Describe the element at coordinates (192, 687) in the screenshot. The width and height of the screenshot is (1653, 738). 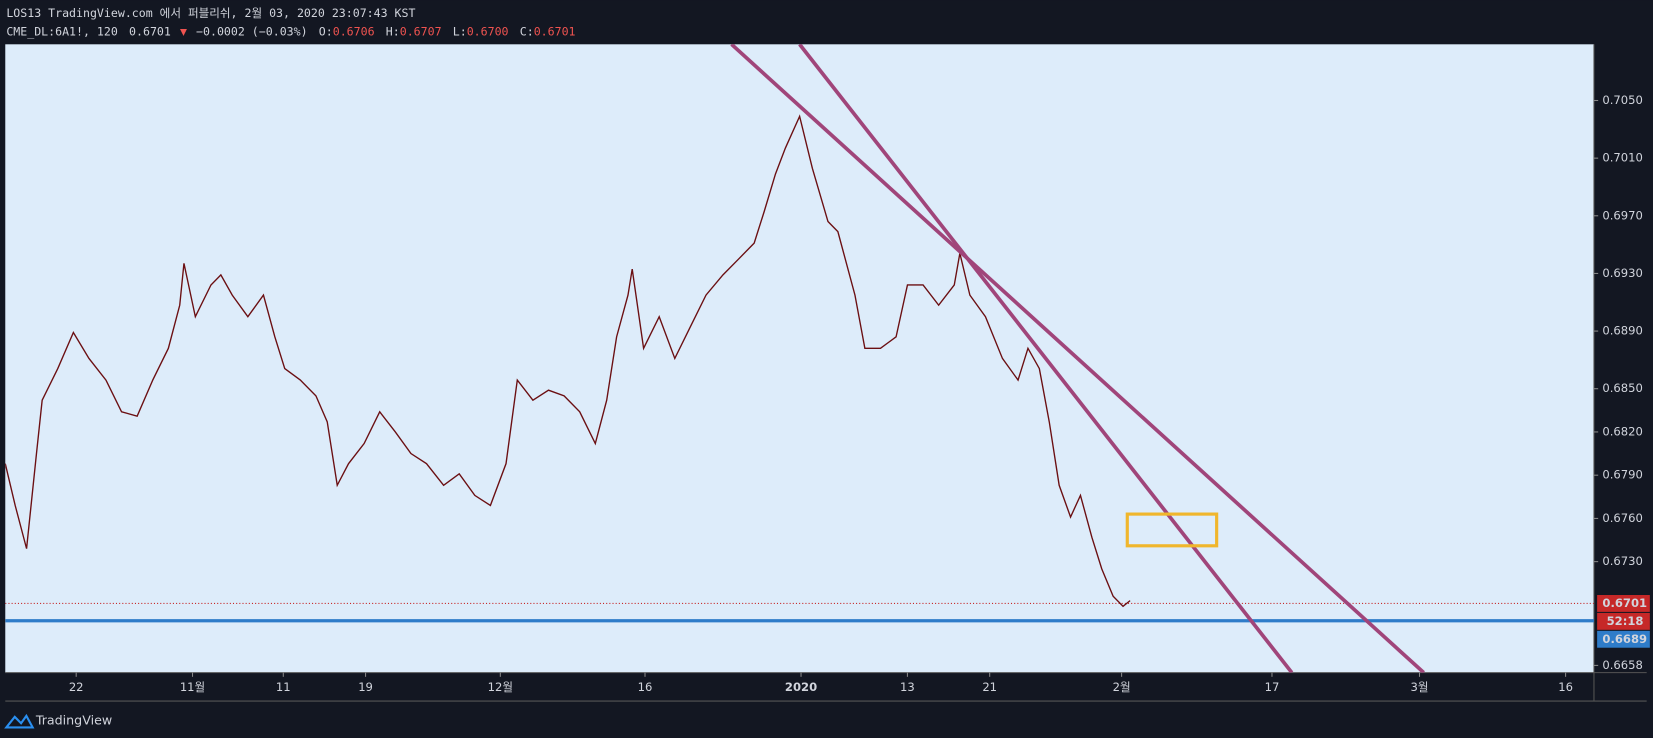
I see `x-tick-label: 11월` at that location.